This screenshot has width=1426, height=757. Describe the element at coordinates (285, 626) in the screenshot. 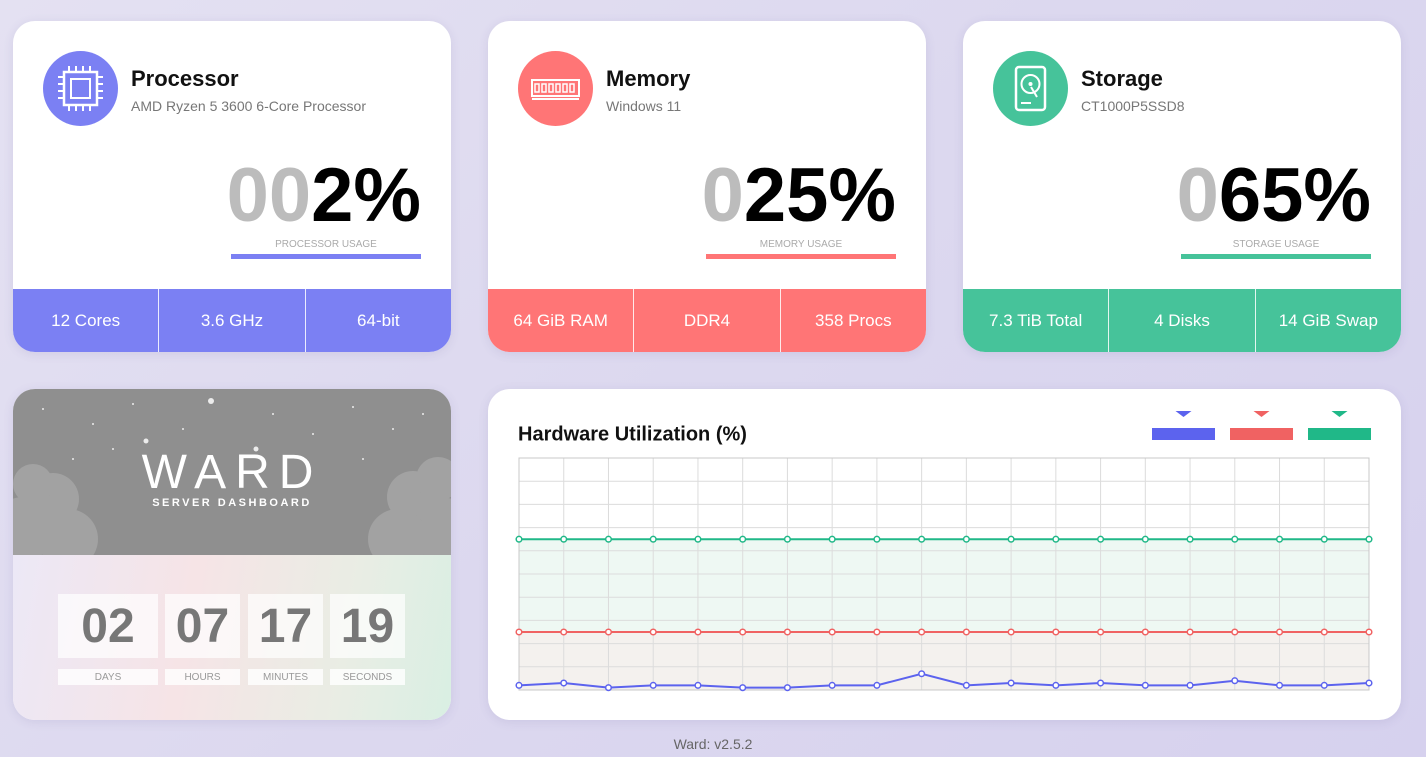

I see `uptime-value: 17` at that location.